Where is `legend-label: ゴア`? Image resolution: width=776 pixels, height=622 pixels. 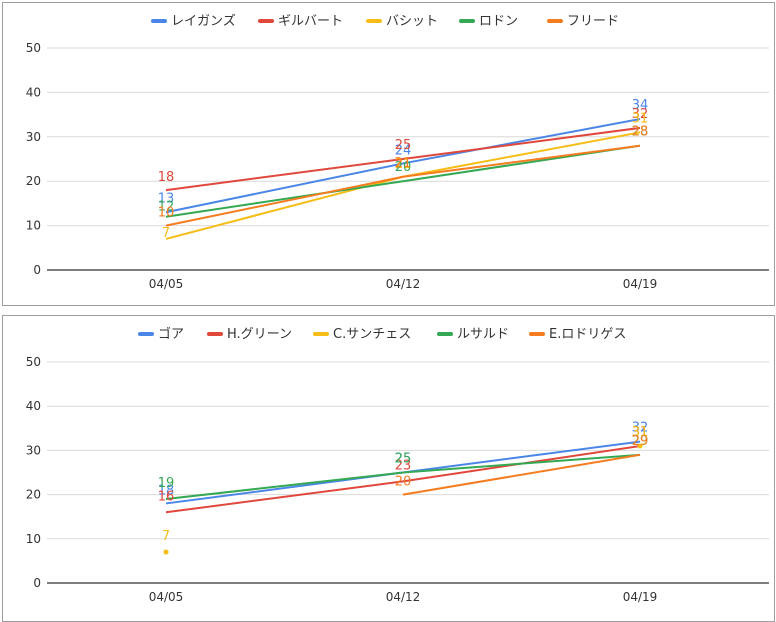
legend-label: ゴア is located at coordinates (171, 334).